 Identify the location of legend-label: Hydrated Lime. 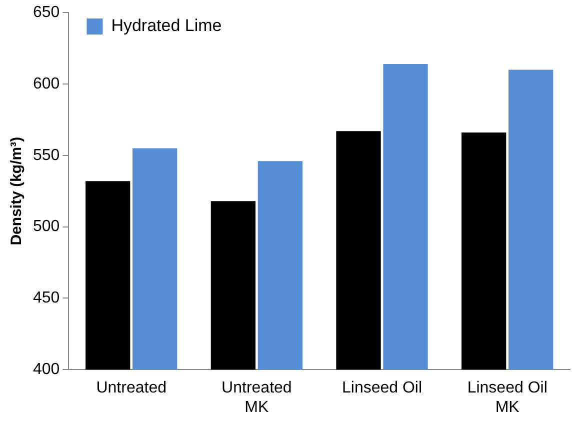
(166, 26).